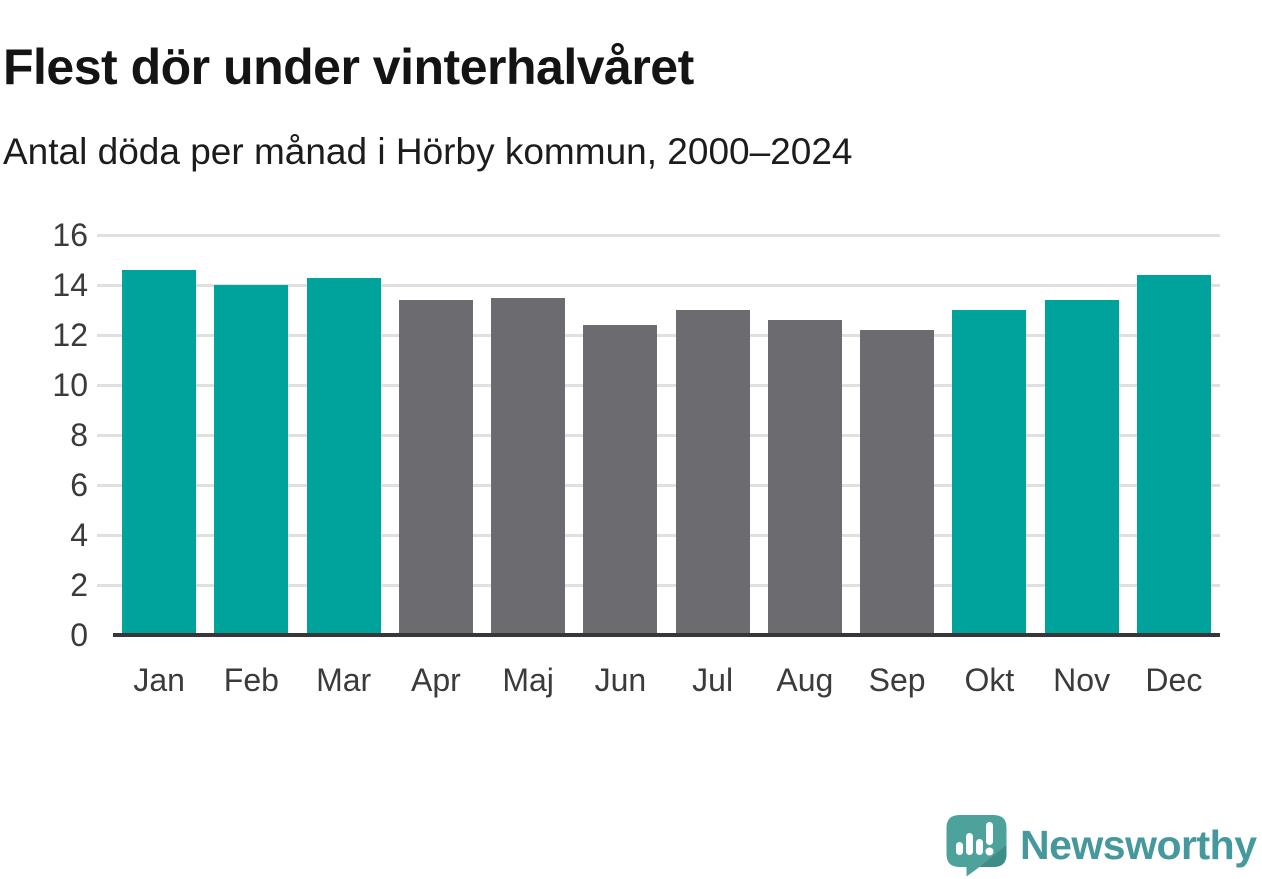 The image size is (1262, 879). What do you see at coordinates (79, 435) in the screenshot?
I see `y-axis-tick-label: 8` at bounding box center [79, 435].